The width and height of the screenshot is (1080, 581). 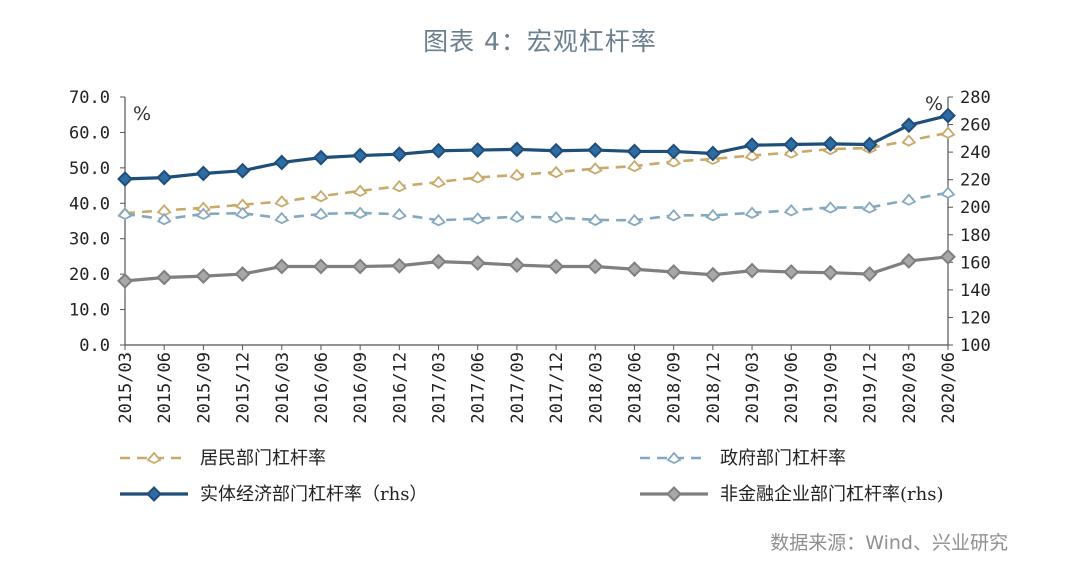 What do you see at coordinates (975, 263) in the screenshot?
I see `right-tick-label: 160` at bounding box center [975, 263].